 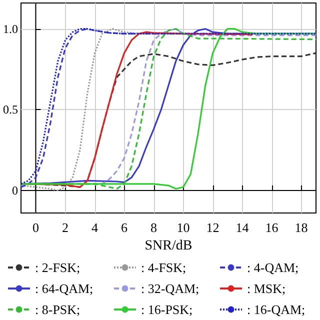 I want to click on x-tick-label: 14, so click(x=243, y=227).